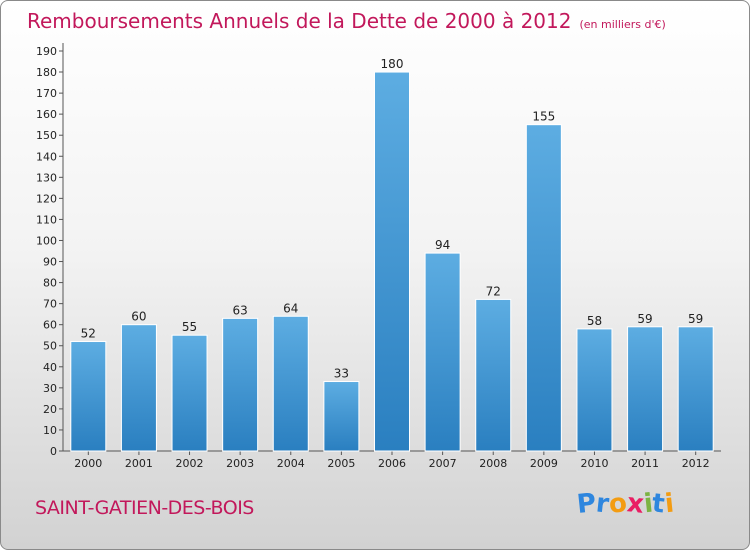 The height and width of the screenshot is (550, 750). Describe the element at coordinates (46, 177) in the screenshot. I see `y-tick-label: 130` at that location.